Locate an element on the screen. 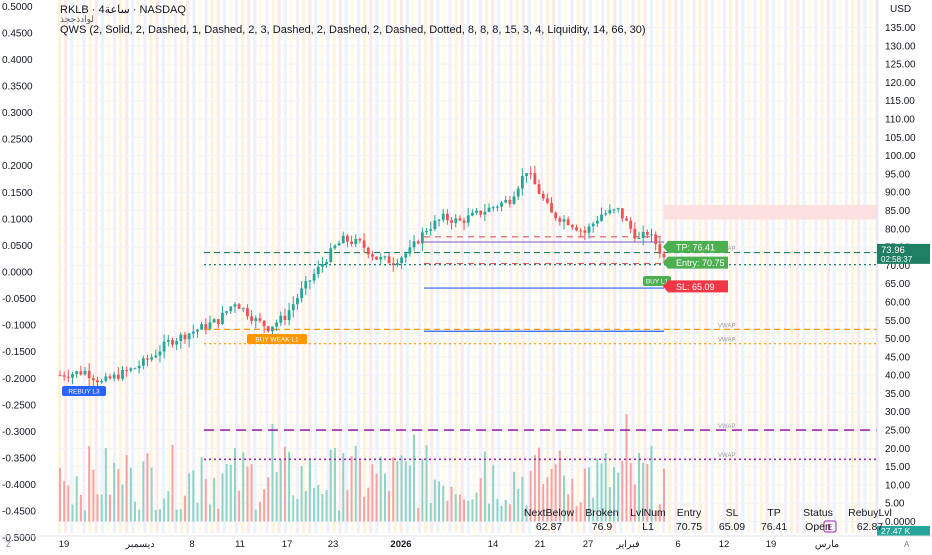 This screenshot has width=932, height=555. symbol-line: RKLB · 4ساعة · NASDAQ is located at coordinates (123, 10).